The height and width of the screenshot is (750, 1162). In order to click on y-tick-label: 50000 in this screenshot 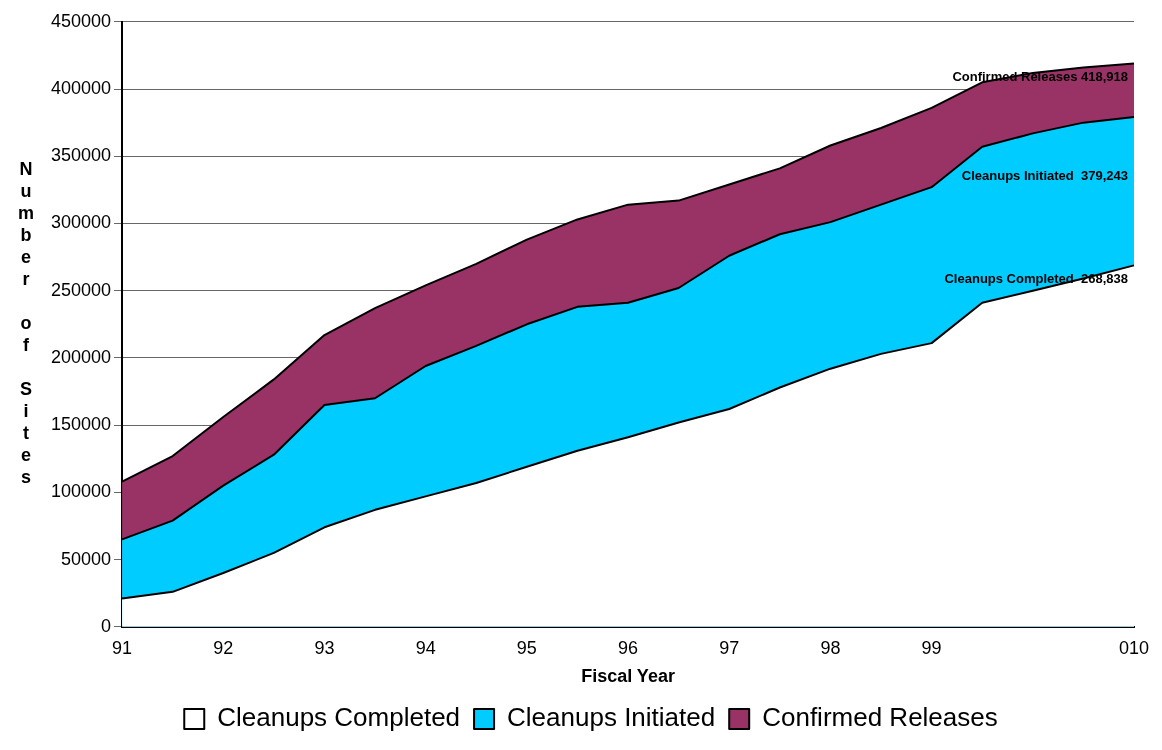, I will do `click(86, 558)`.